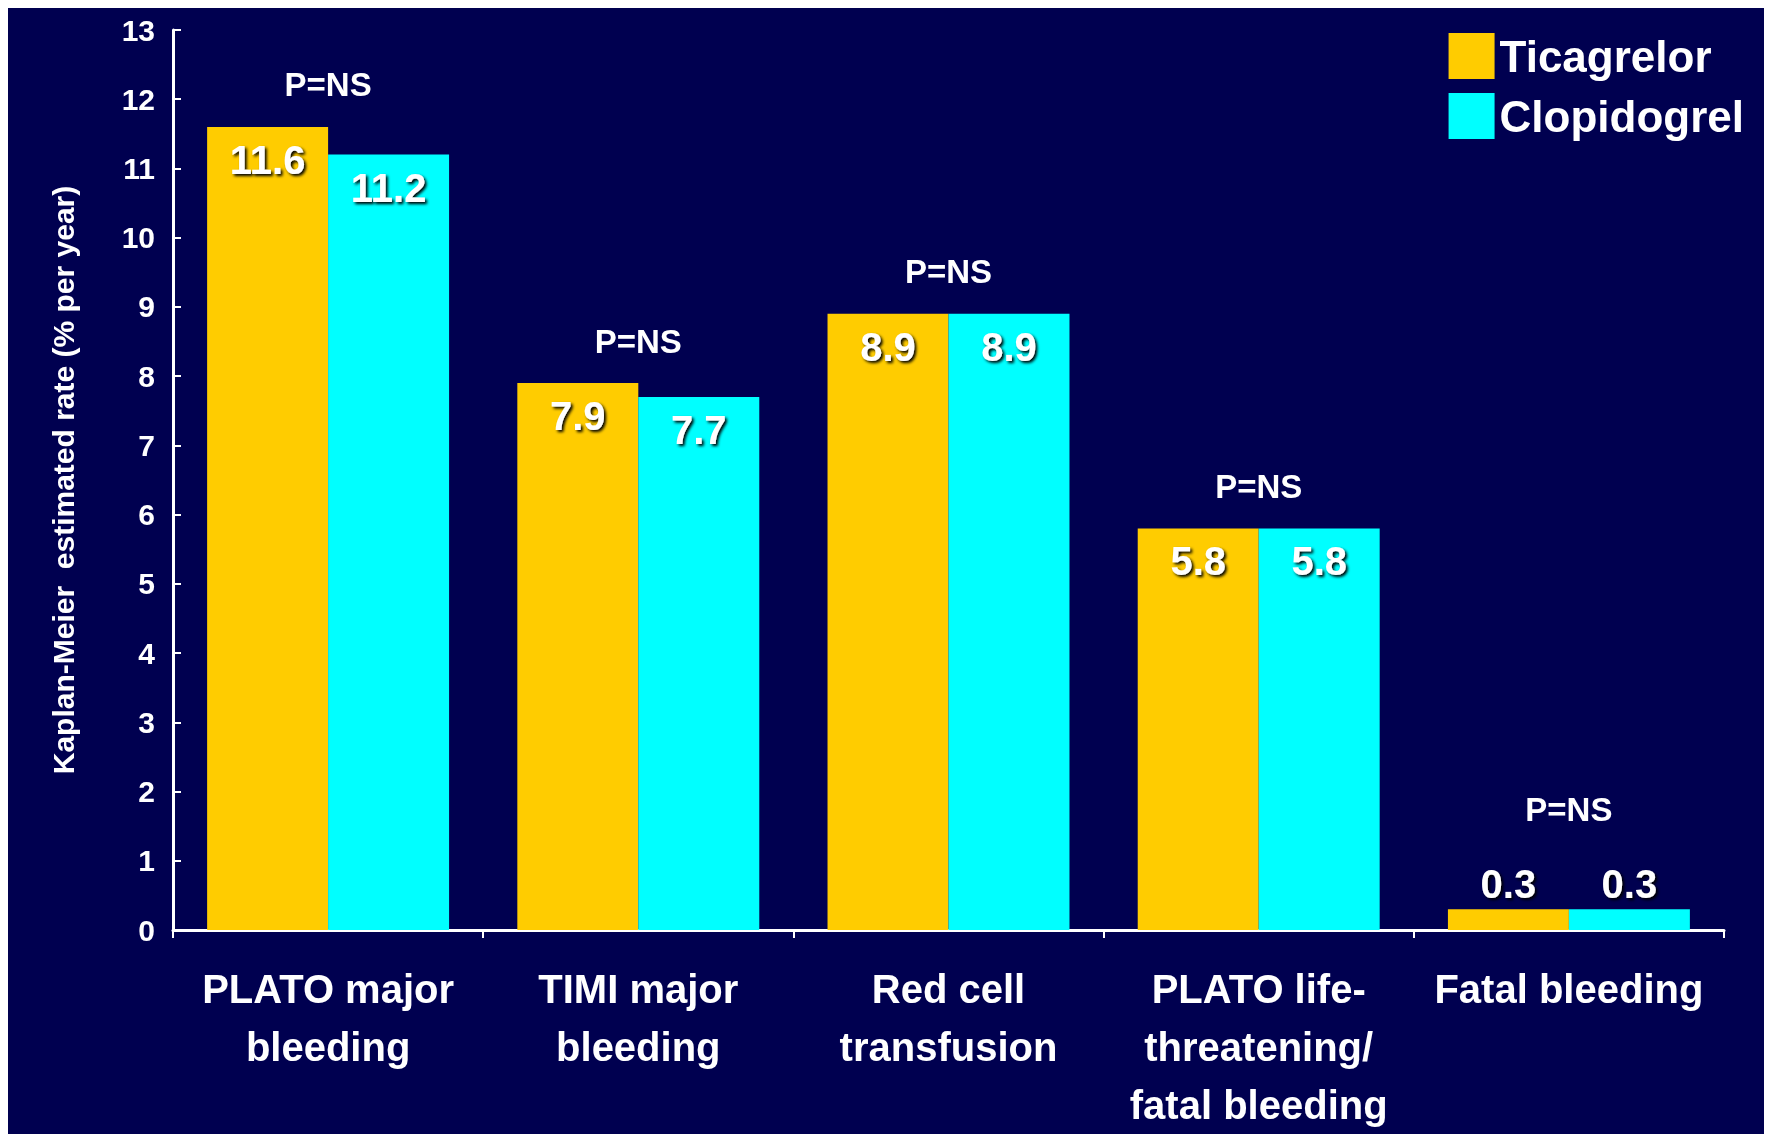 This screenshot has width=1772, height=1142. What do you see at coordinates (138, 99) in the screenshot?
I see `y-tick-label: 12` at bounding box center [138, 99].